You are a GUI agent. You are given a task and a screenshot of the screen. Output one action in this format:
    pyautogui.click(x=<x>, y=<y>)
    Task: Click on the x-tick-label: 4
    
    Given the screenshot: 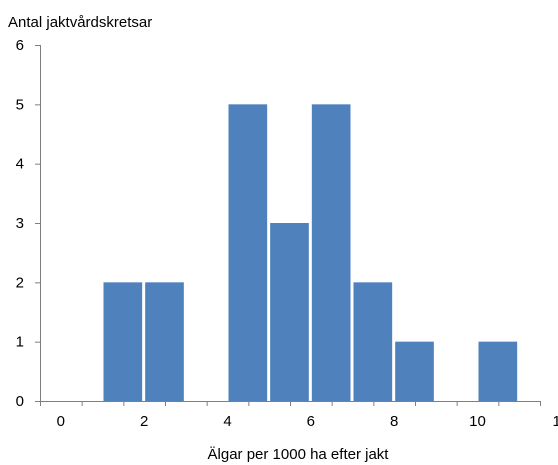 What is the action you would take?
    pyautogui.click(x=227, y=421)
    